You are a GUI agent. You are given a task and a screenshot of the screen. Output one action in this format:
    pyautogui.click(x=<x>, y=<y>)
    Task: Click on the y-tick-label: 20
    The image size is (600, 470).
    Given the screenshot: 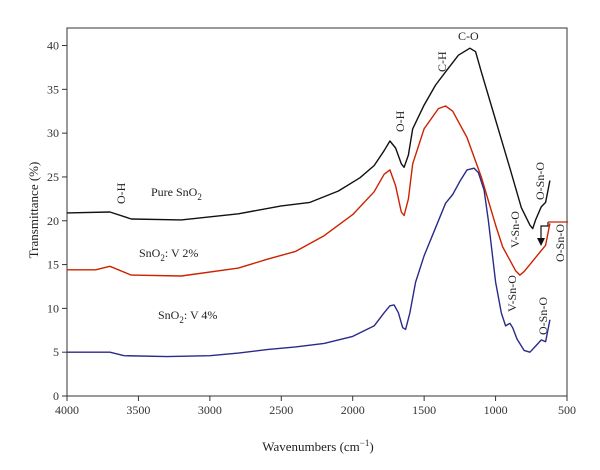 What is the action you would take?
    pyautogui.click(x=53, y=221)
    